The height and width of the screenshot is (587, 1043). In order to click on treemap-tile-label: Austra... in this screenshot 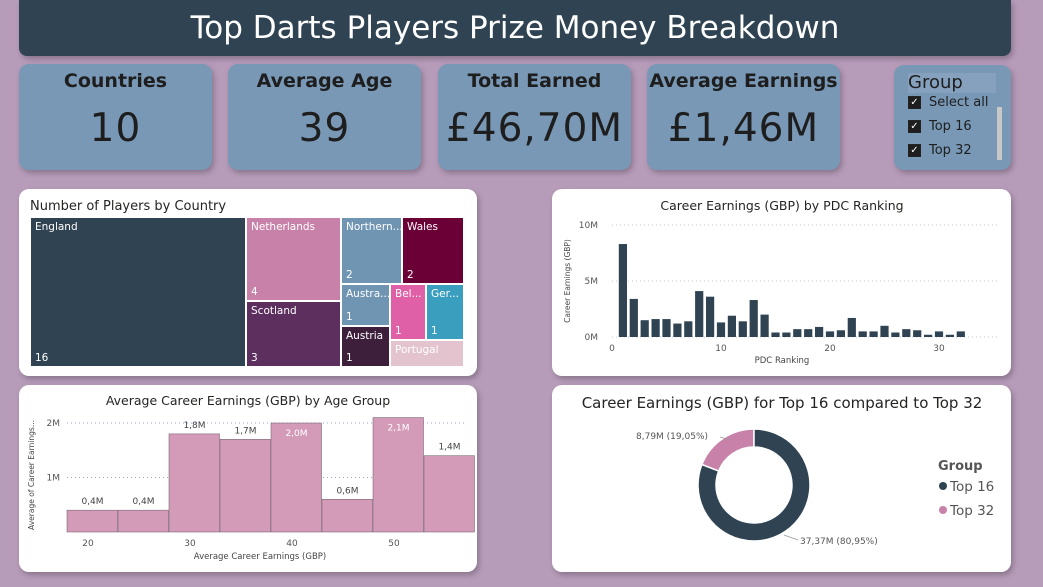, I will do `click(367, 294)`.